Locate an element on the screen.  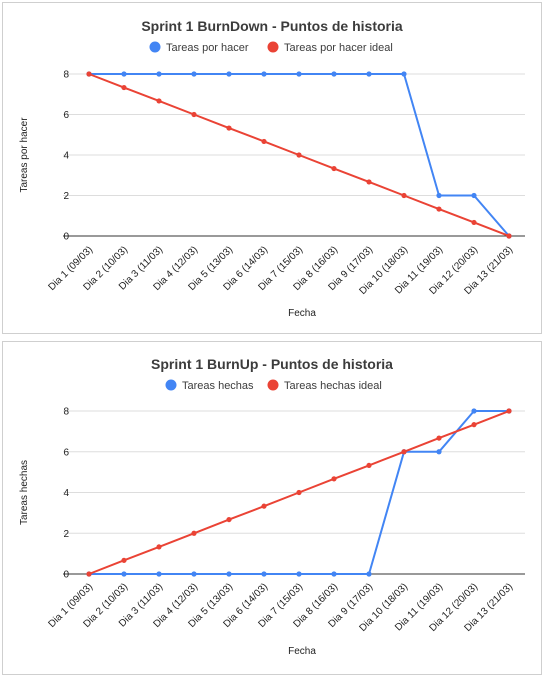
y-axis-title: Tareas por hacer is located at coordinates (24, 155).